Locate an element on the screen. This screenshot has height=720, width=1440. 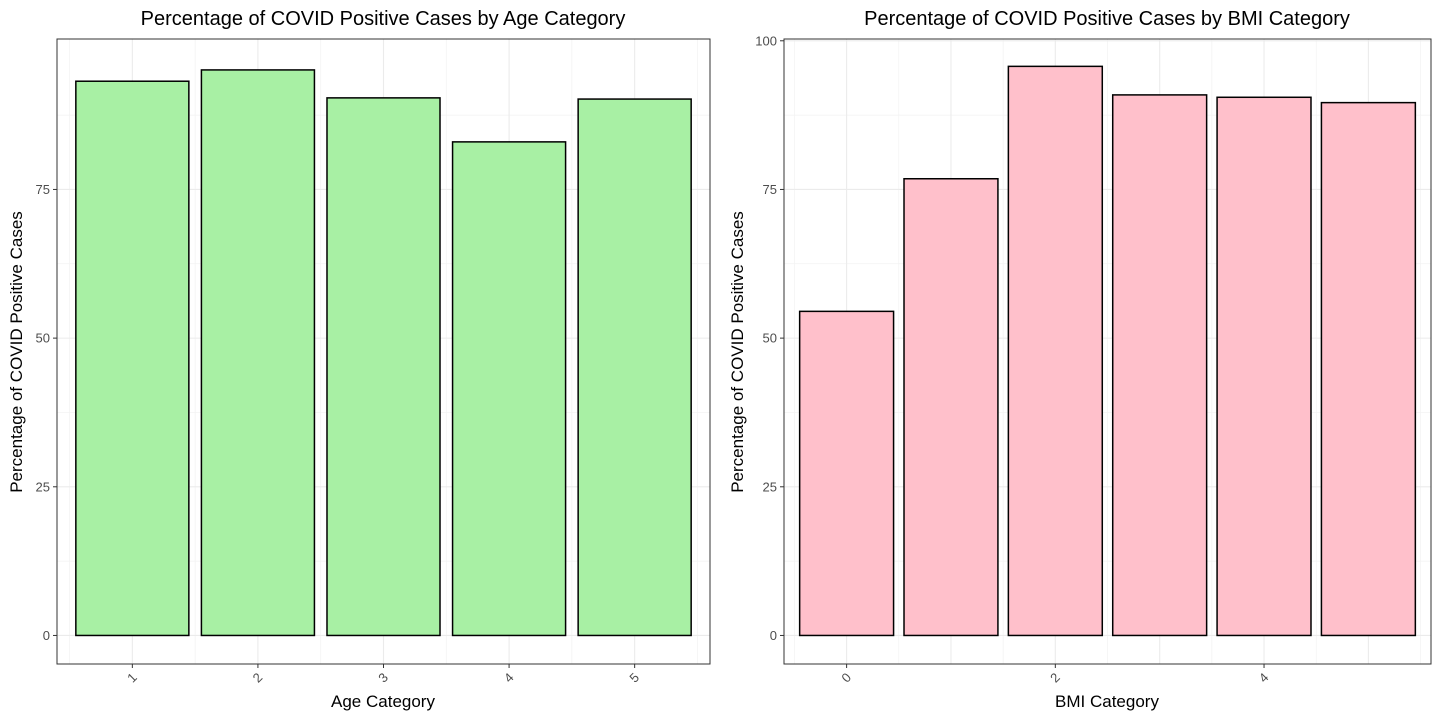
age-chart-y-ticks: 0 25 50 75 is located at coordinates (46, 412).